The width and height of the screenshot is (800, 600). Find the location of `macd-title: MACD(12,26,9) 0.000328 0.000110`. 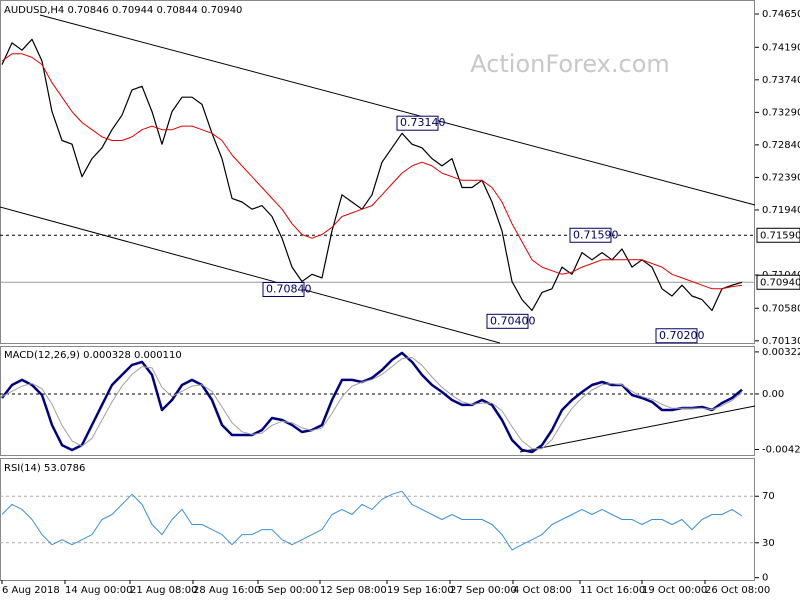

macd-title: MACD(12,26,9) 0.000328 0.000110 is located at coordinates (93, 355).